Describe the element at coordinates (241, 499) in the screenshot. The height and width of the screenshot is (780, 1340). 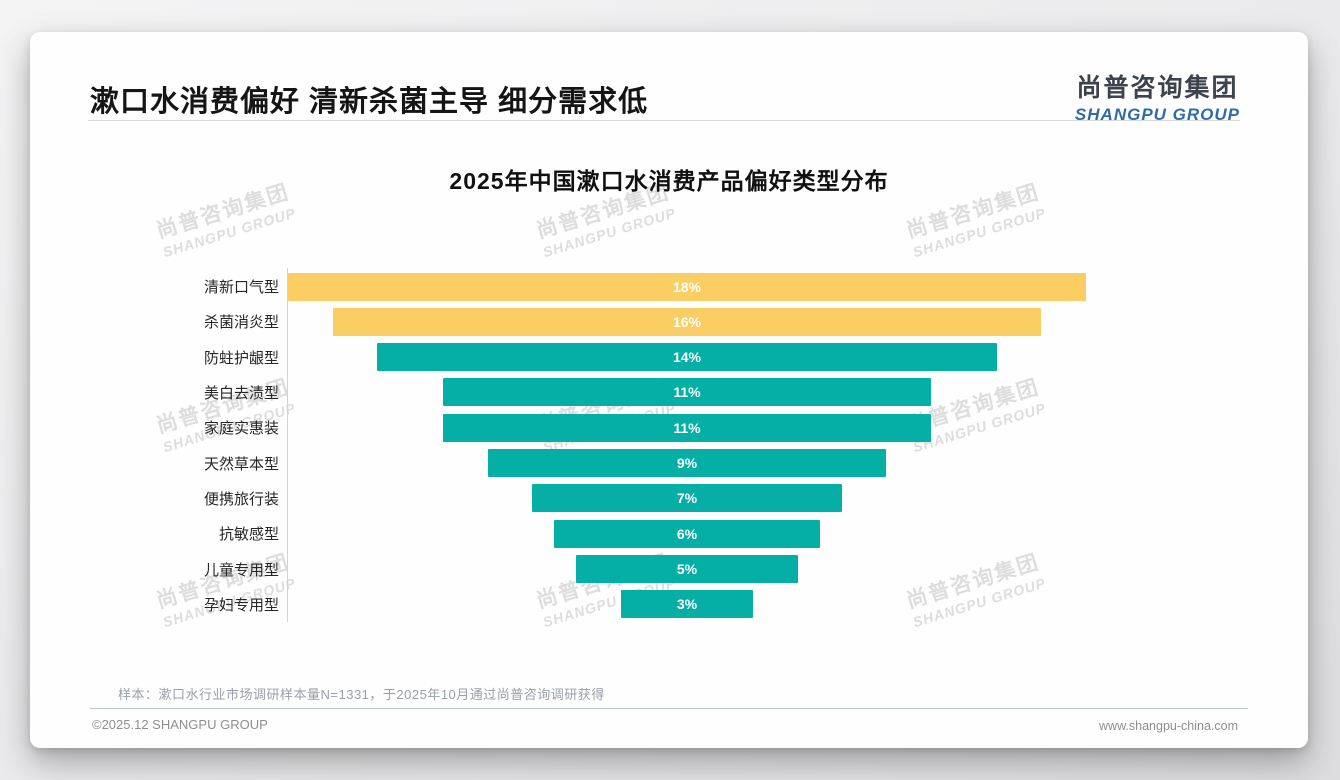
I see `category-label: 便携旅行装` at that location.